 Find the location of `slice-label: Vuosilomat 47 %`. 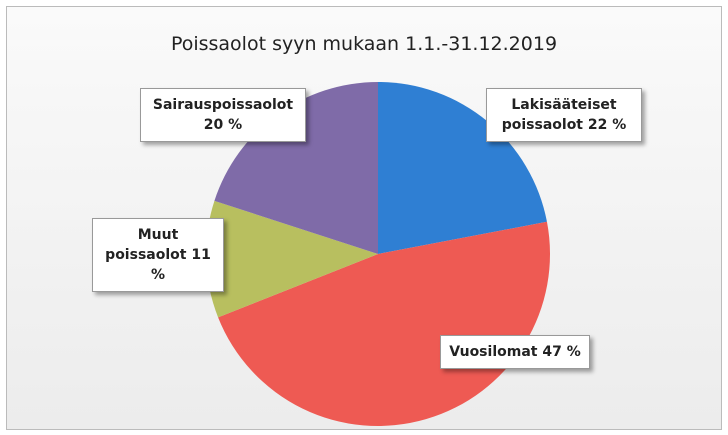

slice-label: Vuosilomat 47 % is located at coordinates (515, 352).